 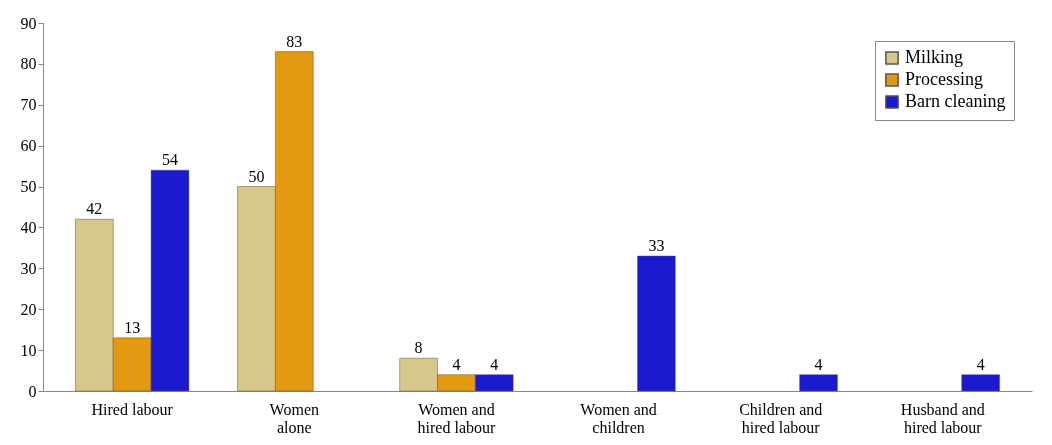 I want to click on legend-label: Milking, so click(x=934, y=57).